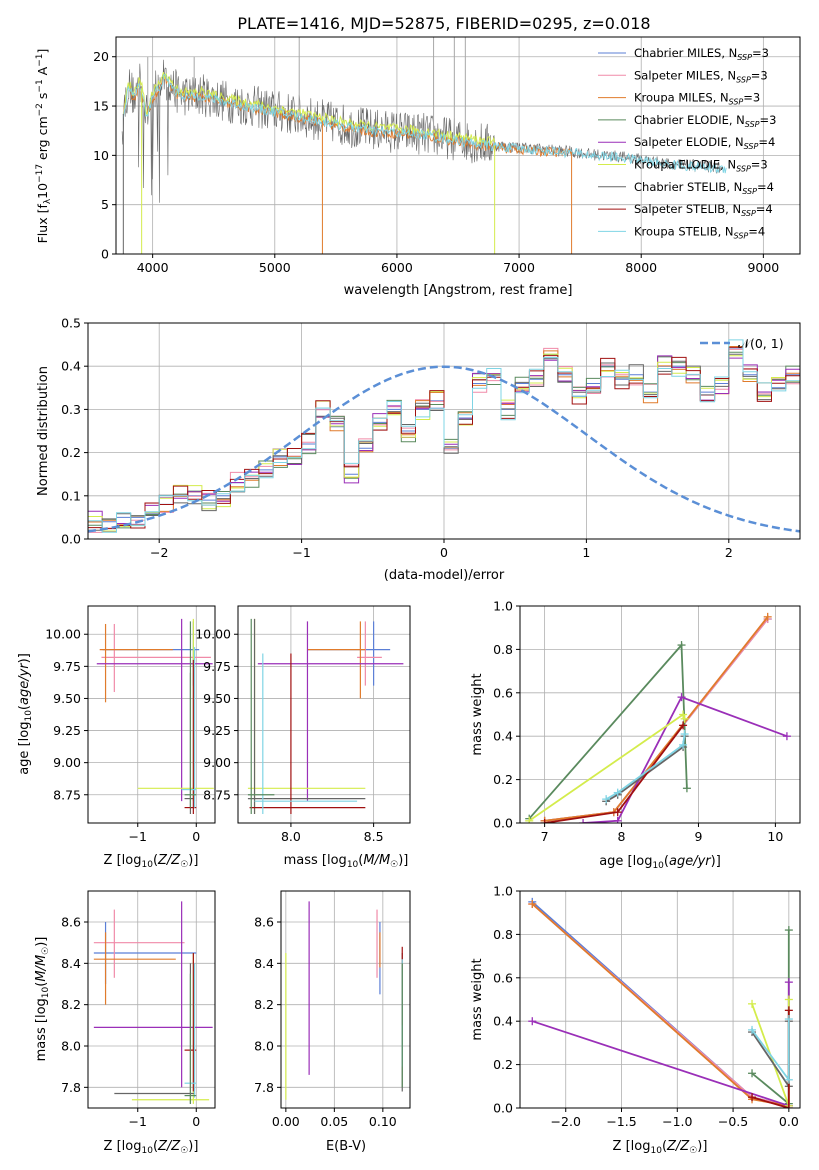 The height and width of the screenshot is (1170, 819). What do you see at coordinates (291, 836) in the screenshot?
I see `x-tick-label: 8.0` at bounding box center [291, 836].